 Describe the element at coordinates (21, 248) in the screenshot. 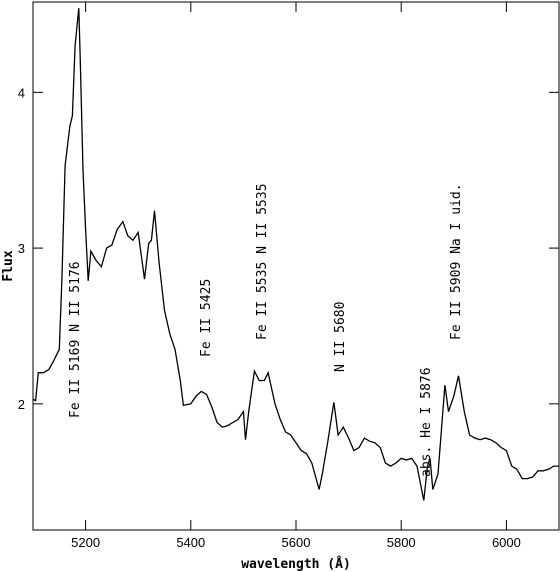

I see `y-tick-label: 3` at that location.